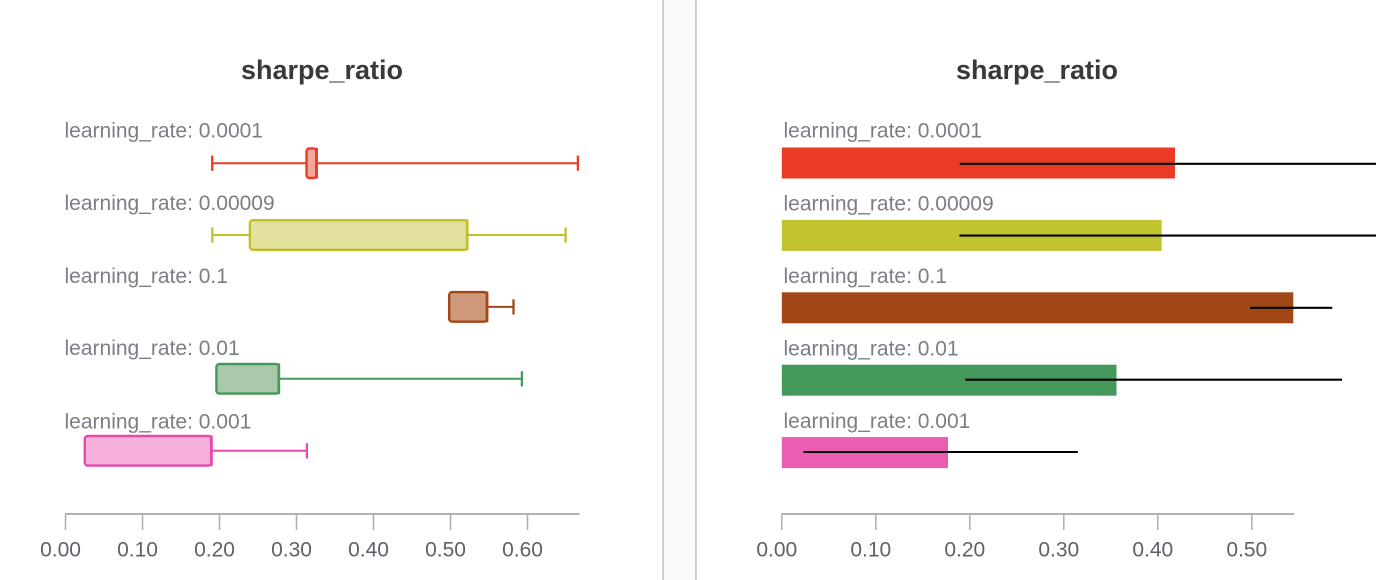 This screenshot has height=580, width=1376. I want to click on svg-text: 0.60, so click(522, 550).